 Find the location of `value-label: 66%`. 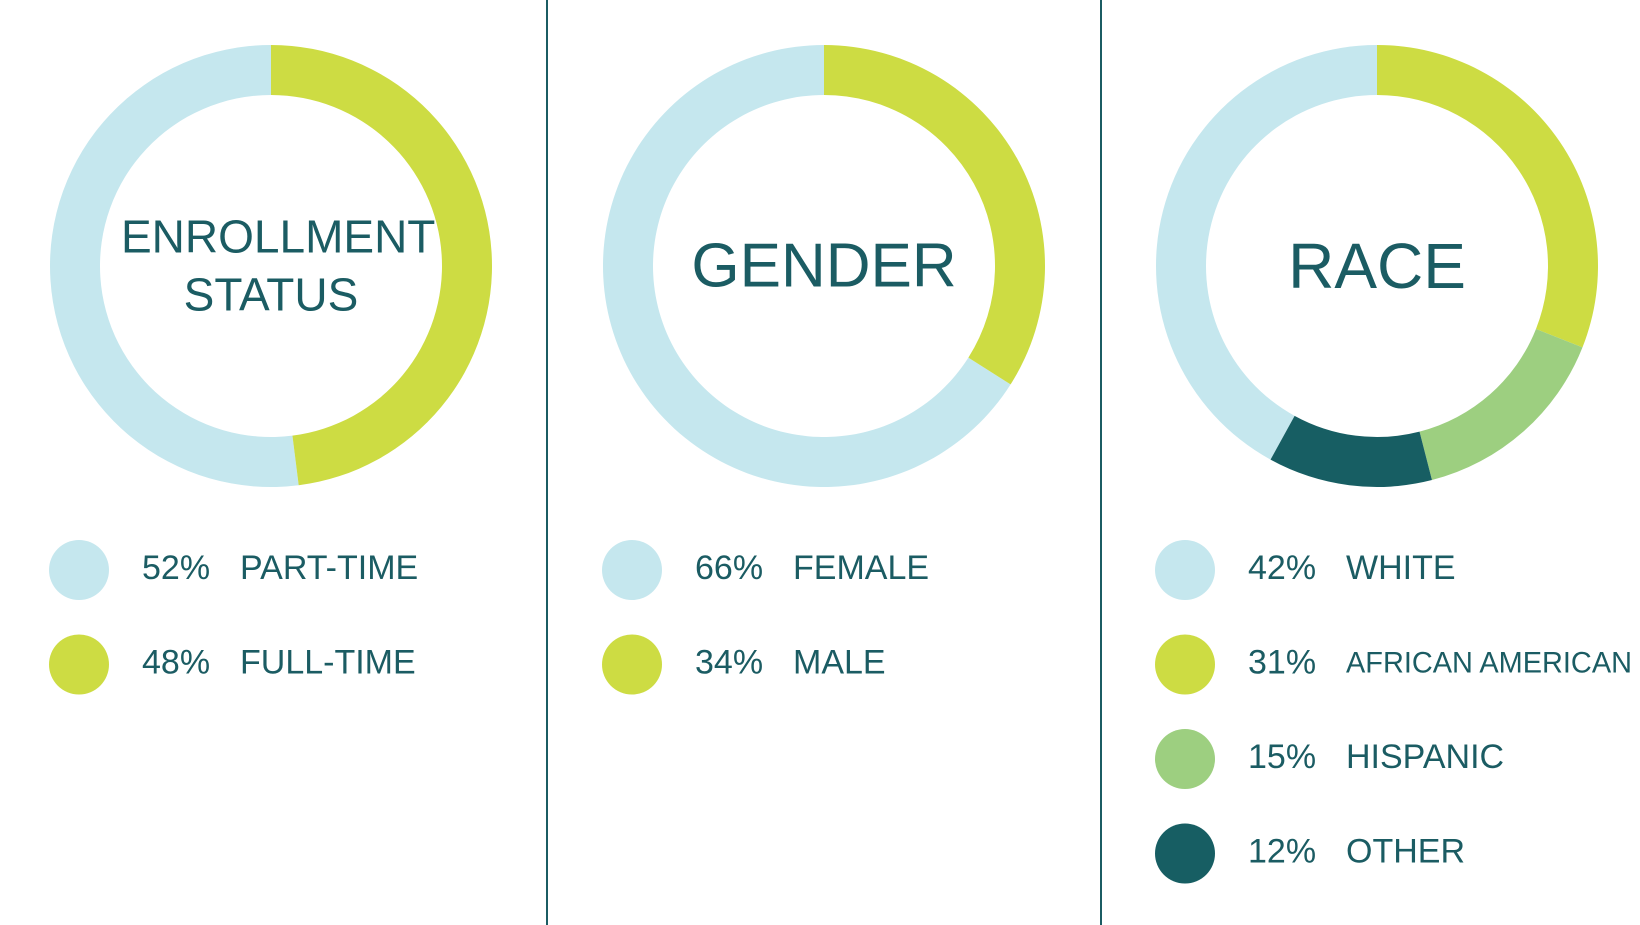

value-label: 66% is located at coordinates (729, 568).